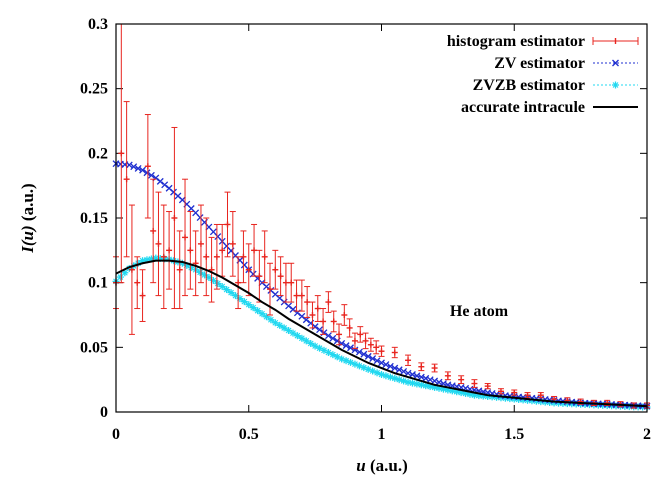  What do you see at coordinates (27, 218) in the screenshot?
I see `y-axis-title: I(u) (a.u.)` at bounding box center [27, 218].